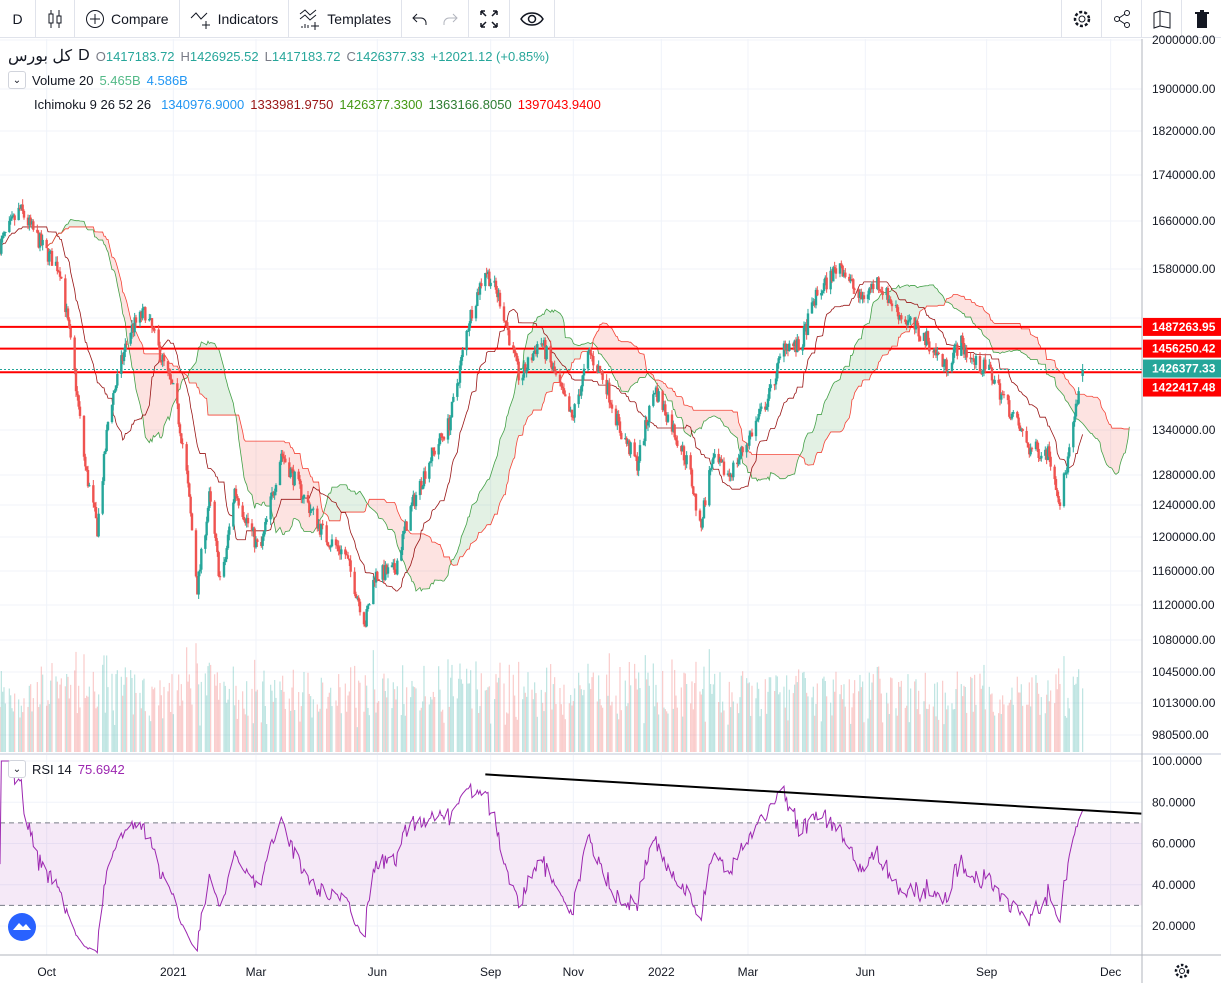  I want to click on indicators-button: Indicators, so click(235, 19).